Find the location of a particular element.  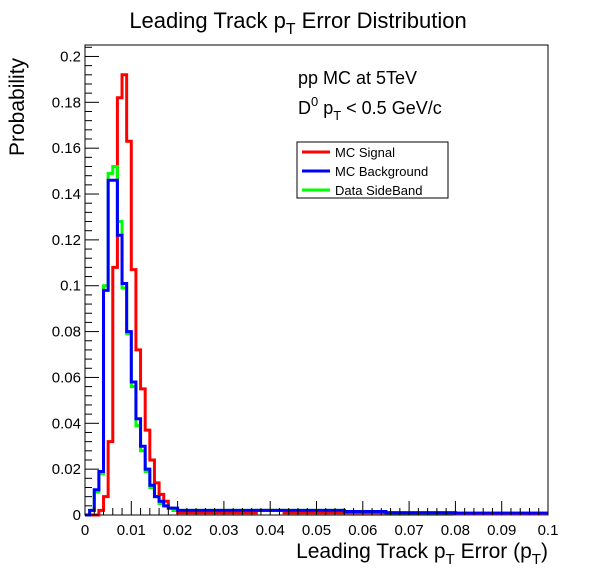

y-tick-label: 0 is located at coordinates (77, 515).